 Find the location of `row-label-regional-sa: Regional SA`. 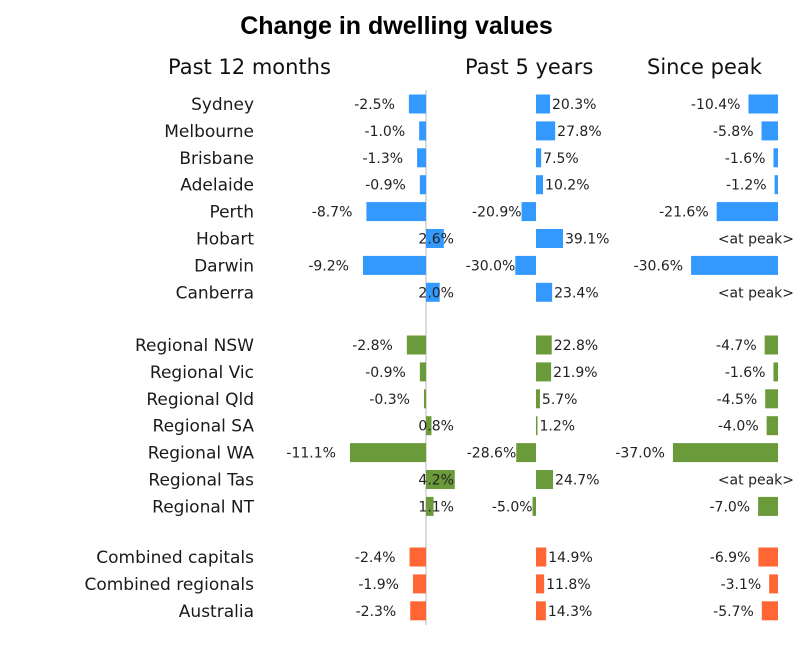

row-label-regional-sa: Regional SA is located at coordinates (204, 427).